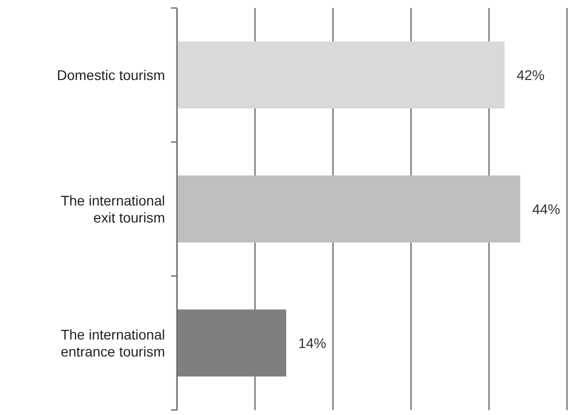 The width and height of the screenshot is (579, 415). I want to click on y-tick-label: Domestic tourism, so click(110, 74).